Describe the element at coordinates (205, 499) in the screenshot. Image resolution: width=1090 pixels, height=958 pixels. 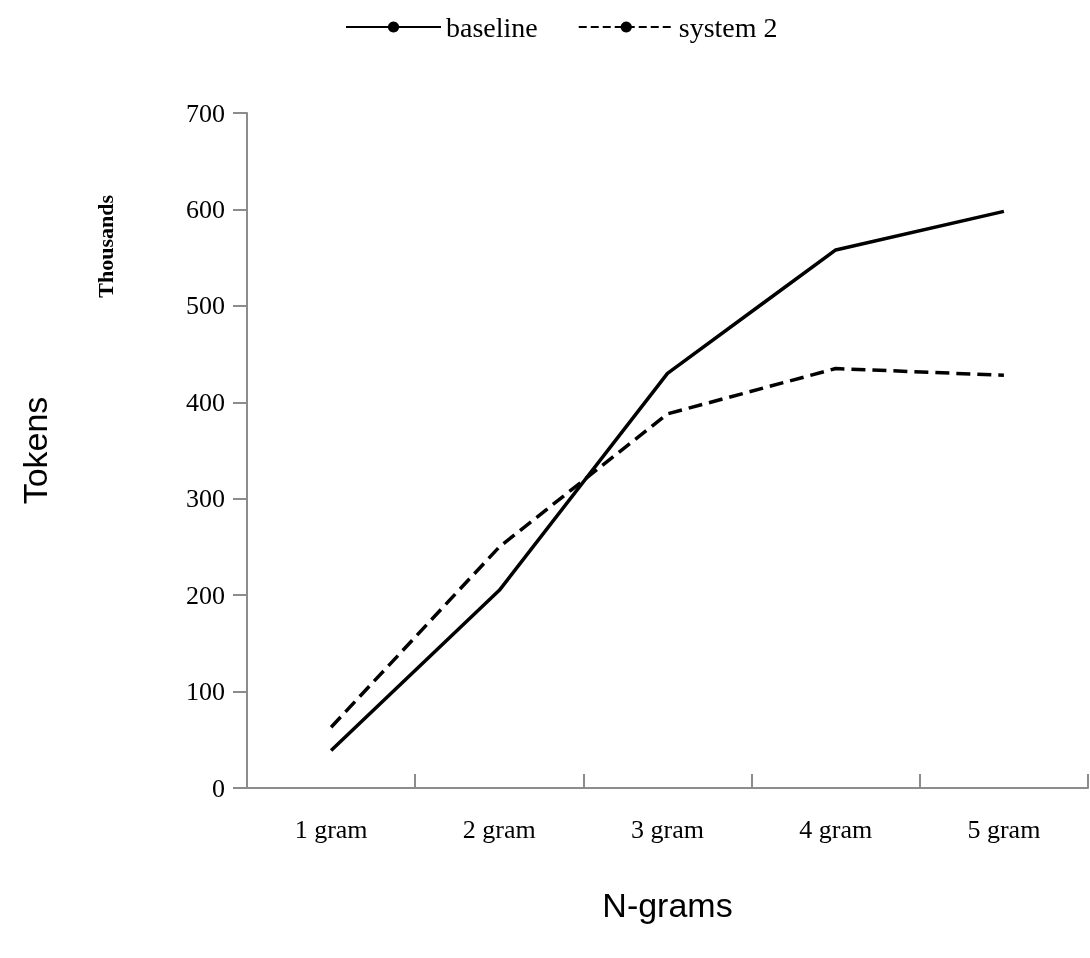
I see `y-tick-label: 300` at that location.